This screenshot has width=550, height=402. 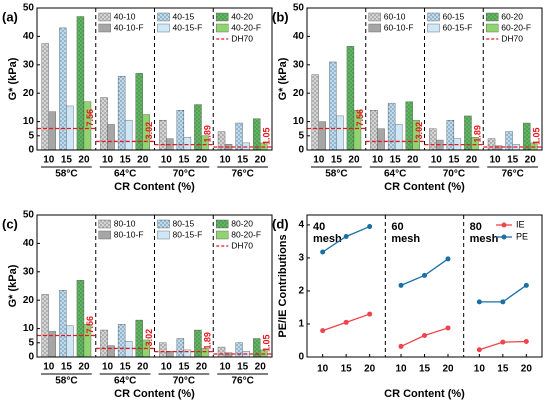 I want to click on legend-label: 80-20-F, so click(x=246, y=234).